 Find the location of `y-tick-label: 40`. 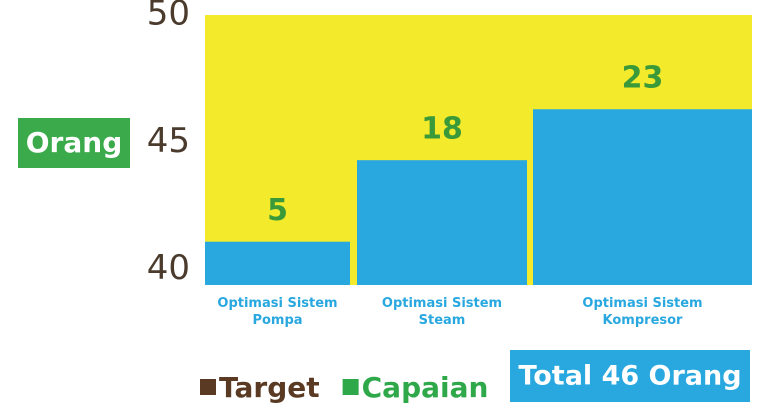

y-tick-label: 40 is located at coordinates (168, 268).